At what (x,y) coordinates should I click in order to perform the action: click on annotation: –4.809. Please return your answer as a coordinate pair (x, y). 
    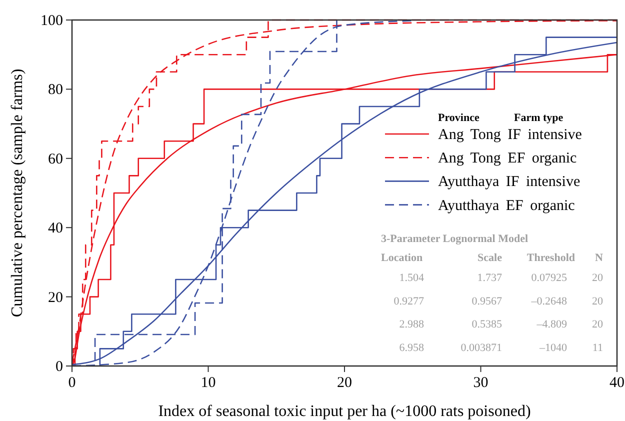
    Looking at the image, I should click on (552, 324).